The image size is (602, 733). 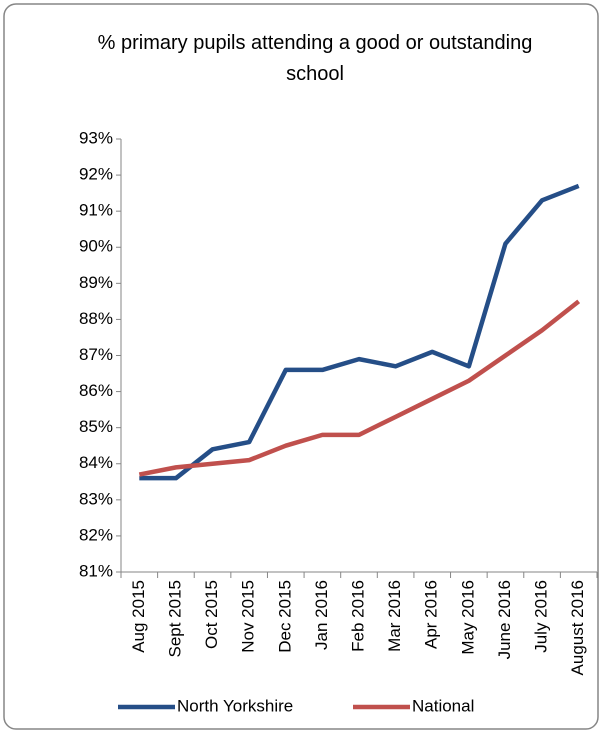 I want to click on y-tick-label: 89%, so click(x=96, y=282).